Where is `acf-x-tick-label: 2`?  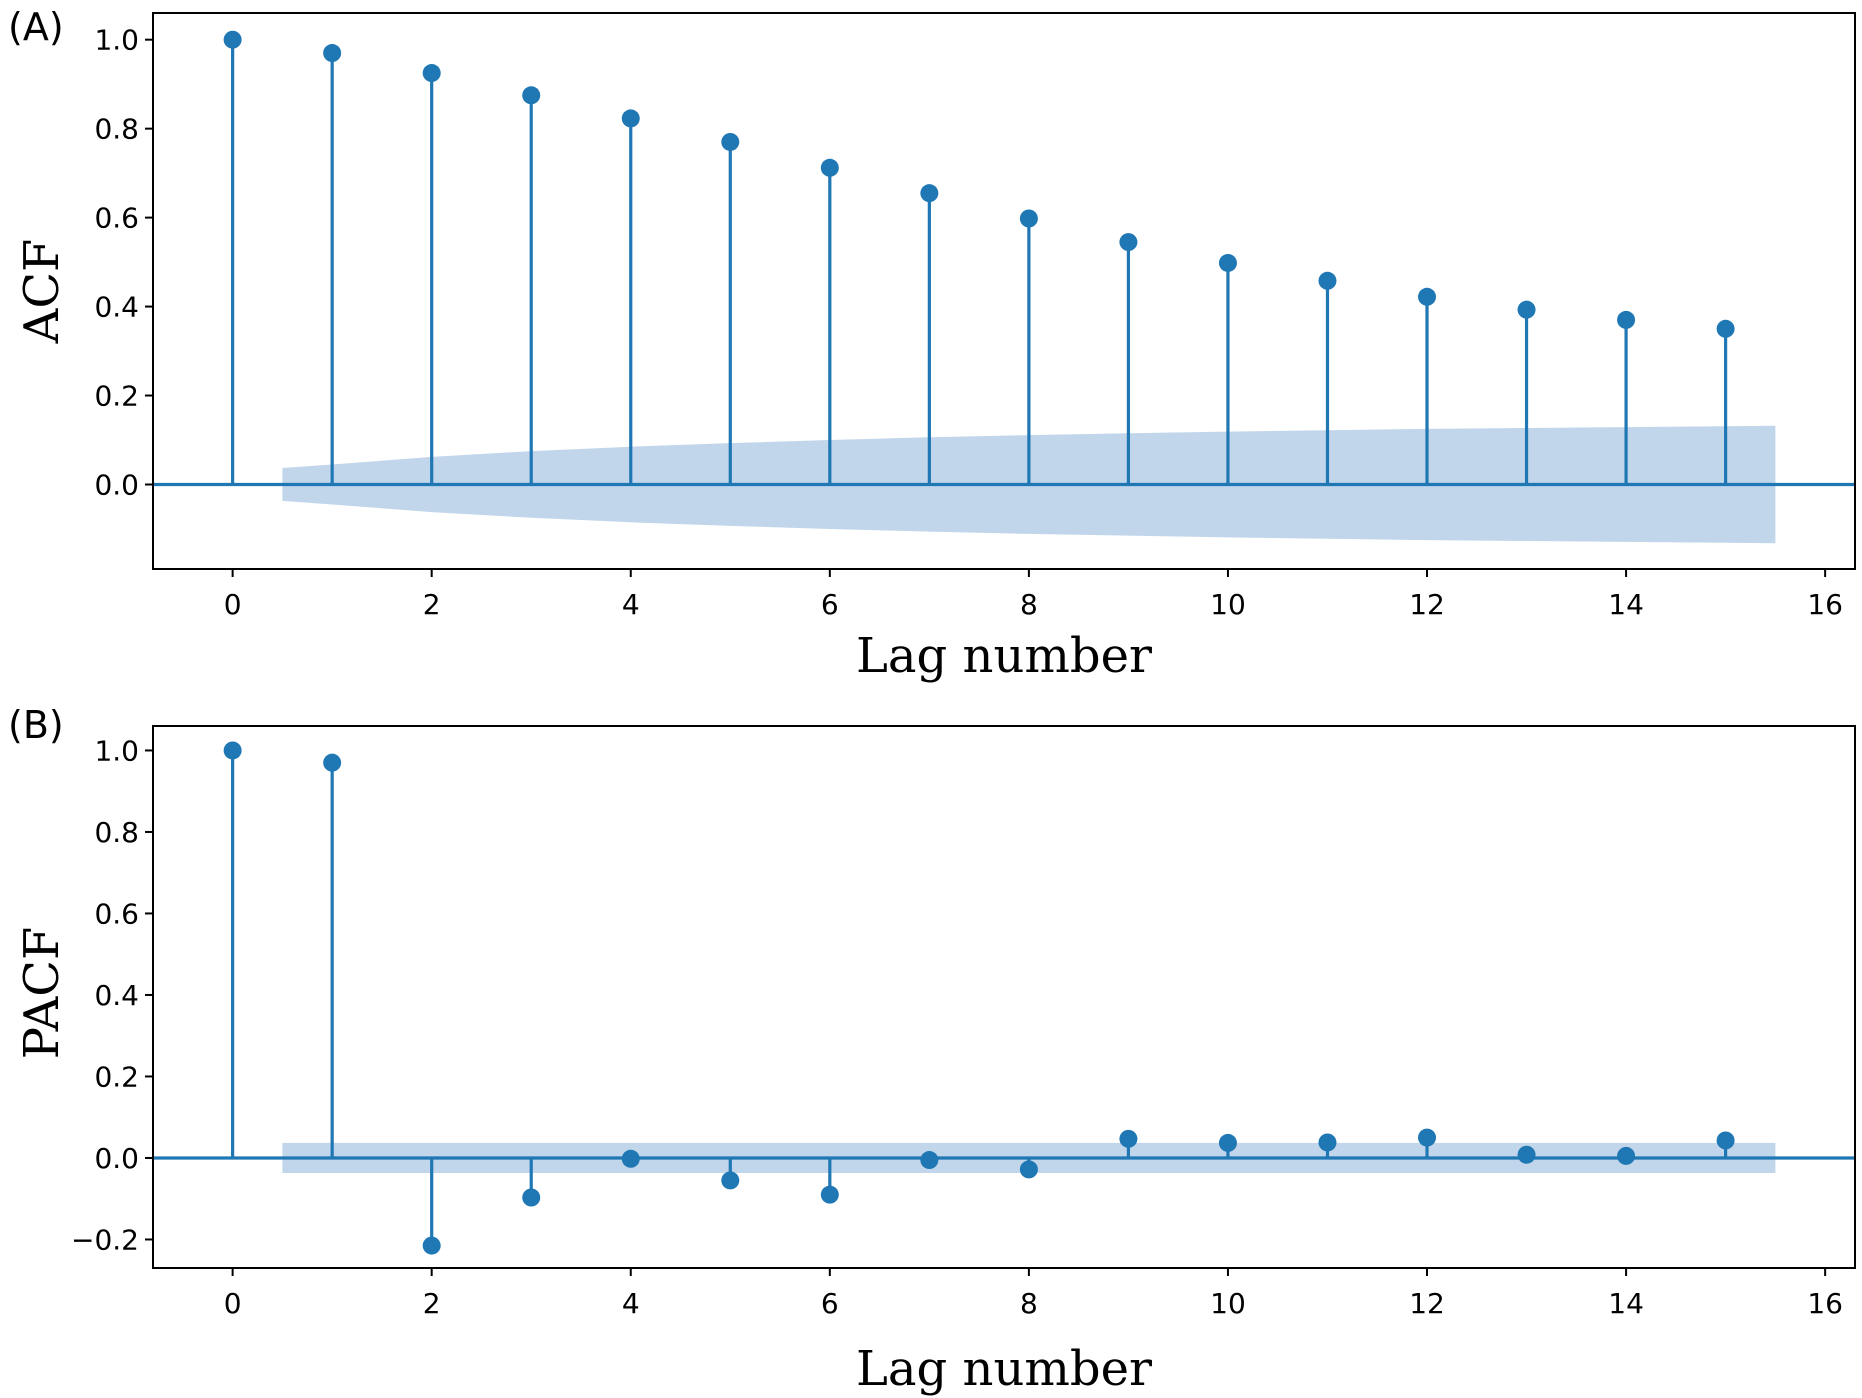 acf-x-tick-label: 2 is located at coordinates (432, 604).